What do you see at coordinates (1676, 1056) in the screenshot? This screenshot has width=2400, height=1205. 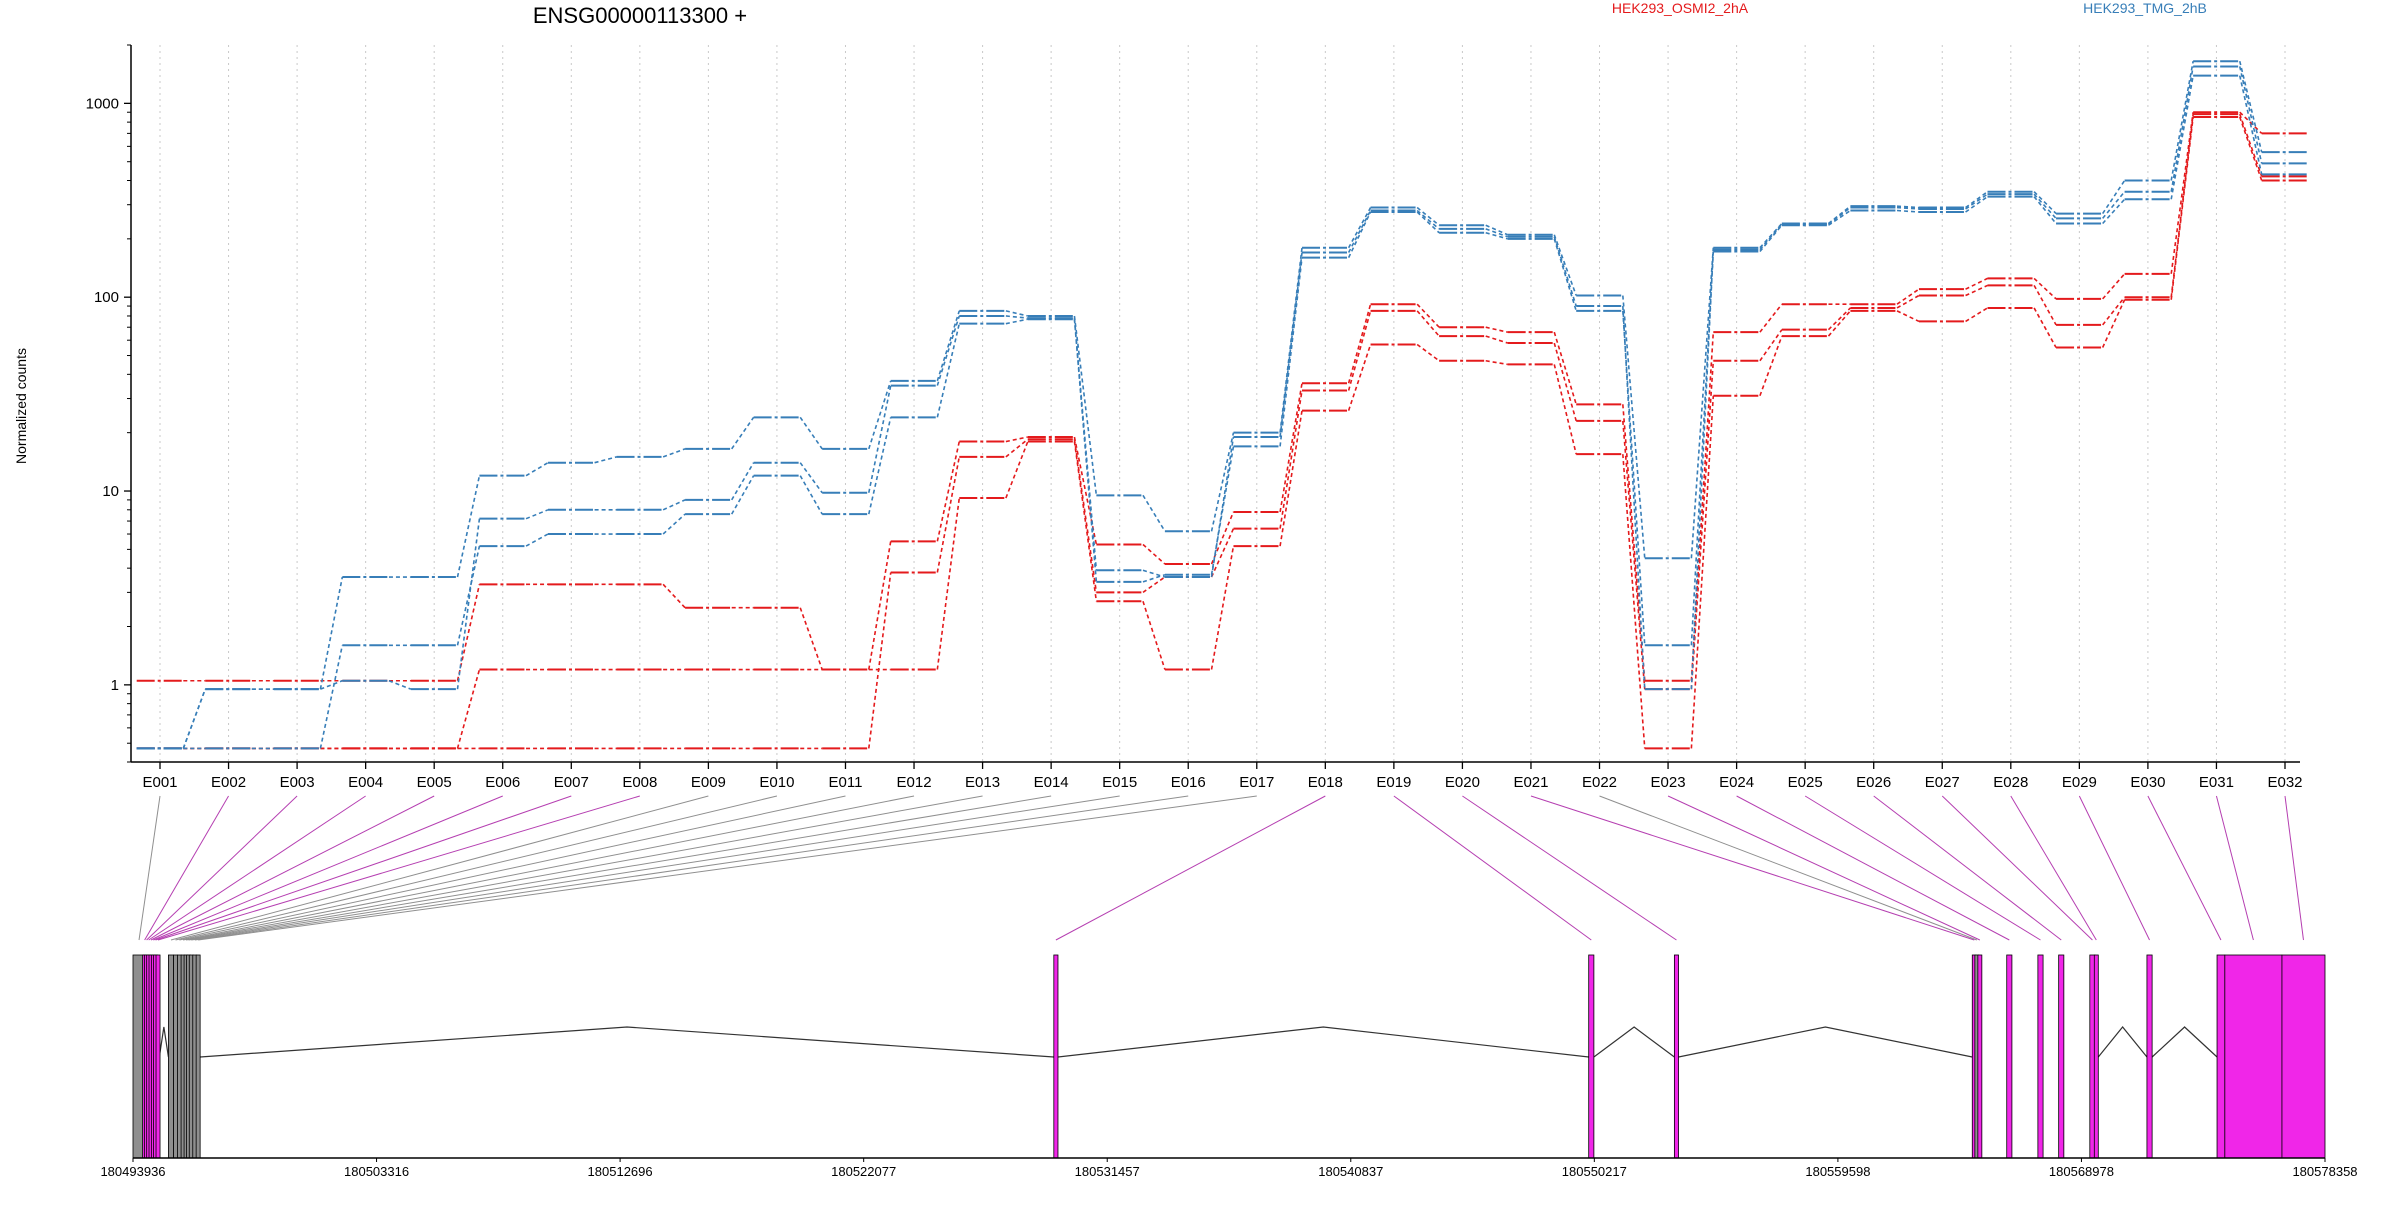 I see `exon-e020` at bounding box center [1676, 1056].